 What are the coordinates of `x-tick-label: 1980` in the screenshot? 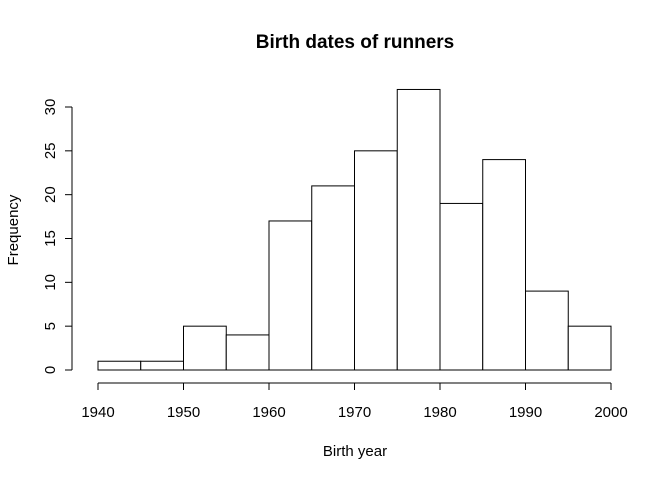 It's located at (439, 412).